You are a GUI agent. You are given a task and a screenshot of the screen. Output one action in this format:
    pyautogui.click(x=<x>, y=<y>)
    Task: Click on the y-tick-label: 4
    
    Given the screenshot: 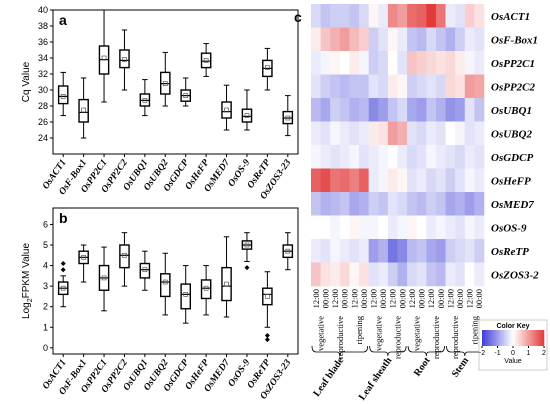 What is the action you would take?
    pyautogui.click(x=45, y=266)
    